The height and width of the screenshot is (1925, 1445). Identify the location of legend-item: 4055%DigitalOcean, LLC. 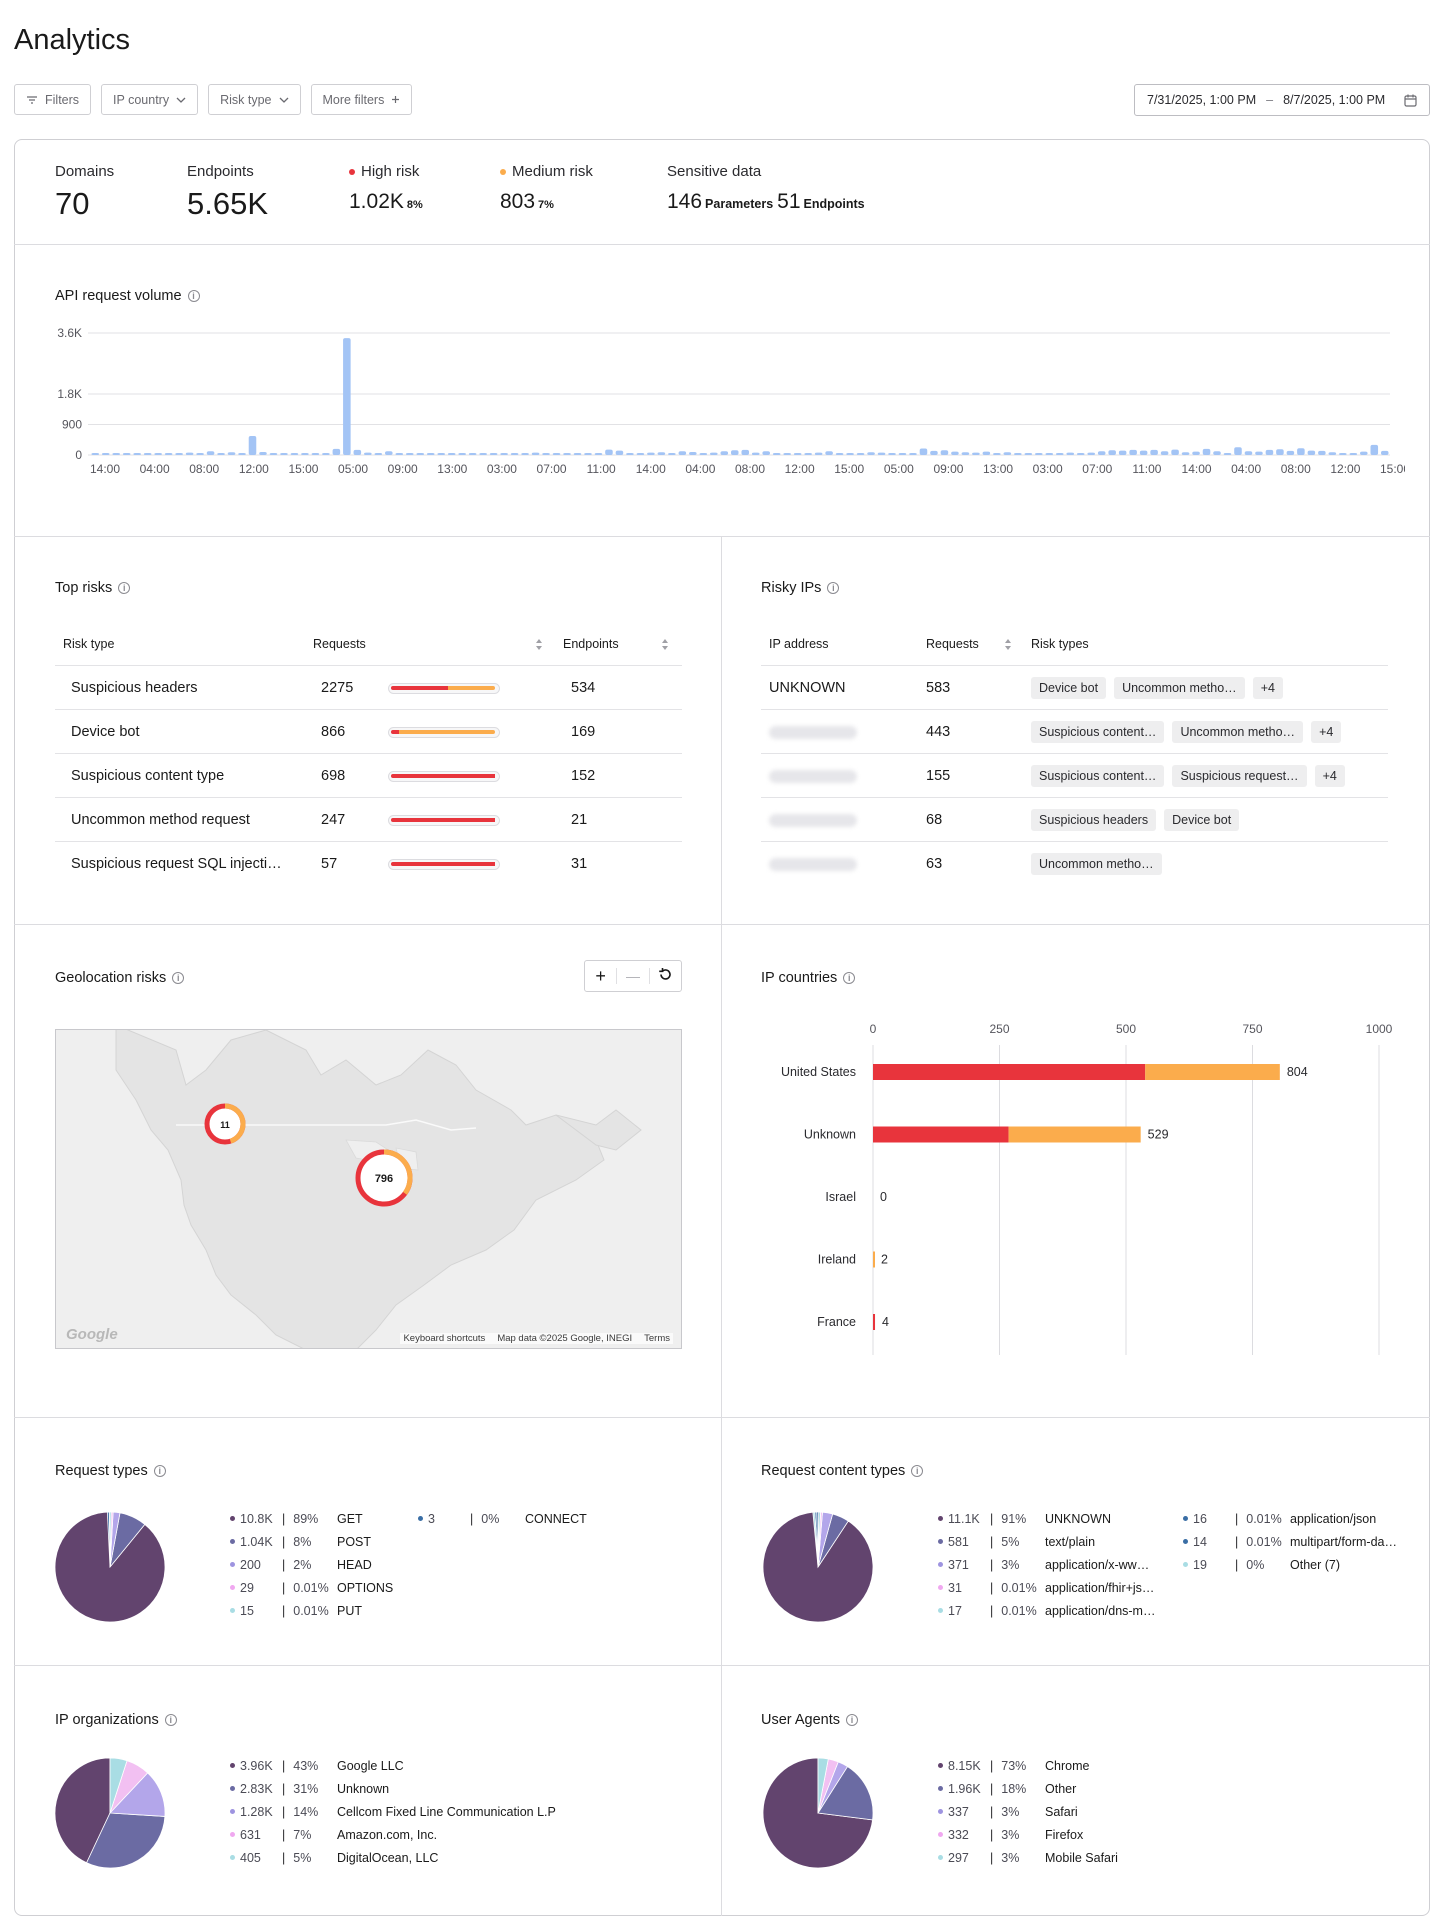
(393, 1857).